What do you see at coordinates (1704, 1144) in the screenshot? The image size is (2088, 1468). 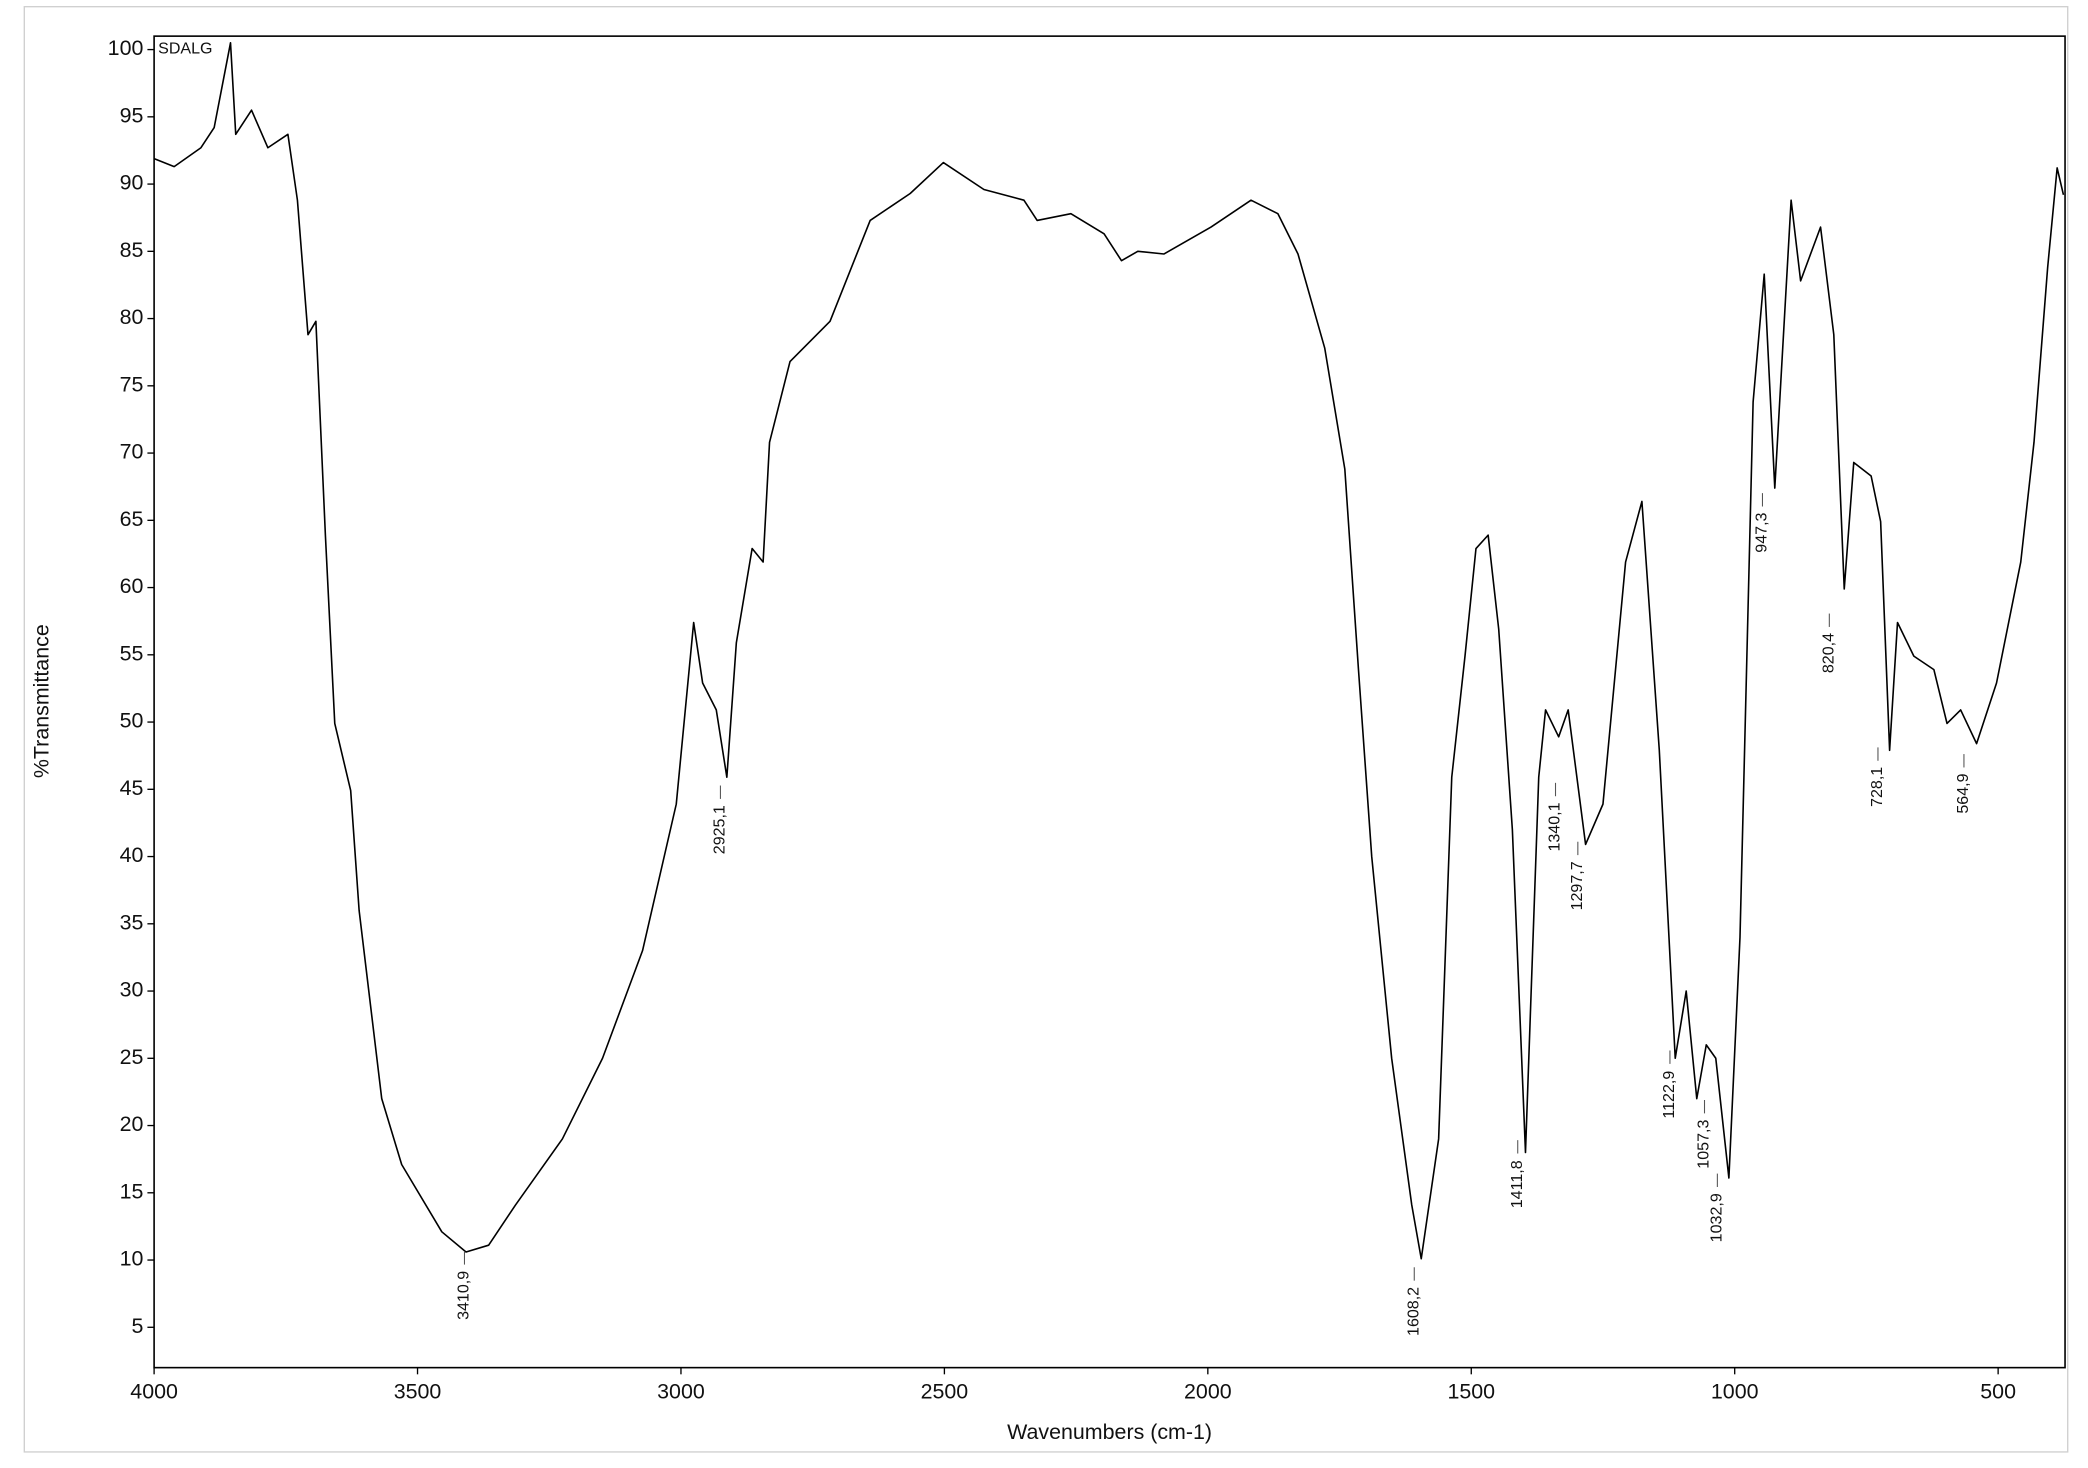 I see `peak-label: 1057,3` at bounding box center [1704, 1144].